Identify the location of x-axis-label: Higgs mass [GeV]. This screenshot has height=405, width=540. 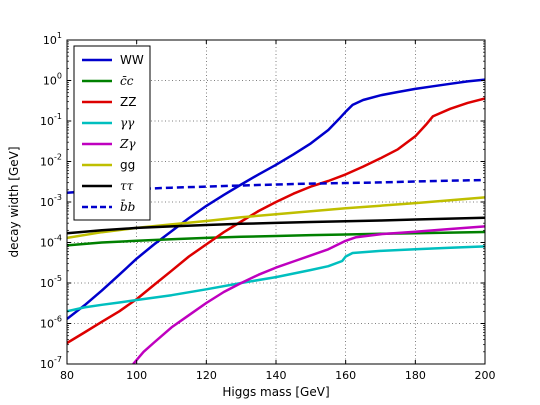
(275, 392).